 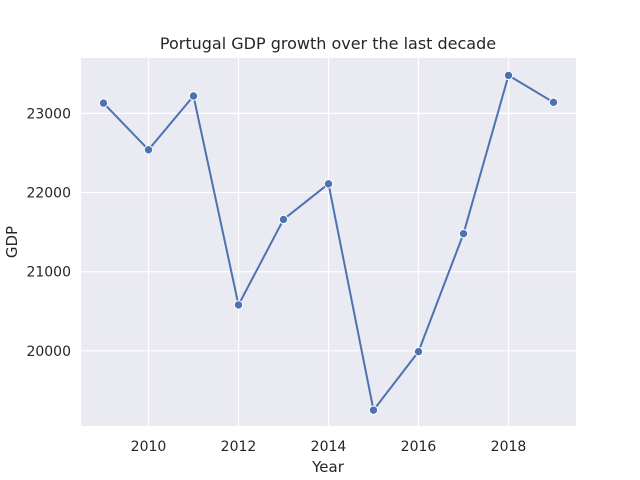 I want to click on x-tick-label: 2018, so click(x=509, y=447).